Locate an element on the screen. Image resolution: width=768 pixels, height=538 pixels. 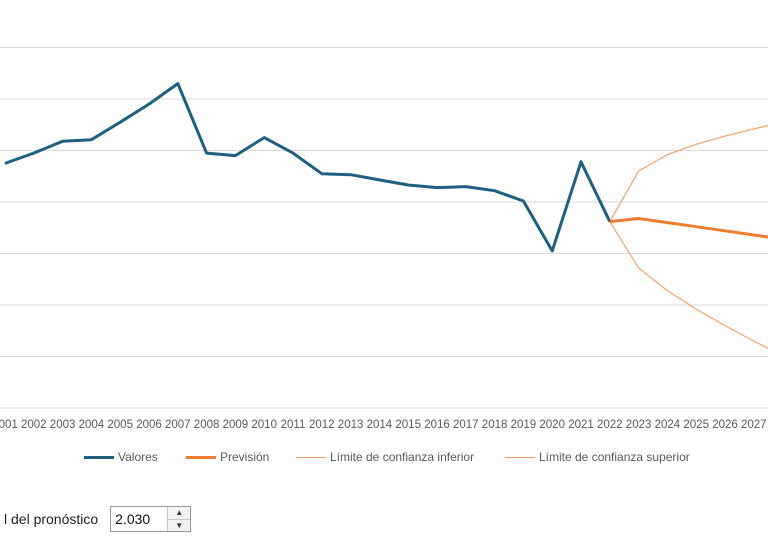
legend-label: Límite de confianza superior is located at coordinates (614, 457).